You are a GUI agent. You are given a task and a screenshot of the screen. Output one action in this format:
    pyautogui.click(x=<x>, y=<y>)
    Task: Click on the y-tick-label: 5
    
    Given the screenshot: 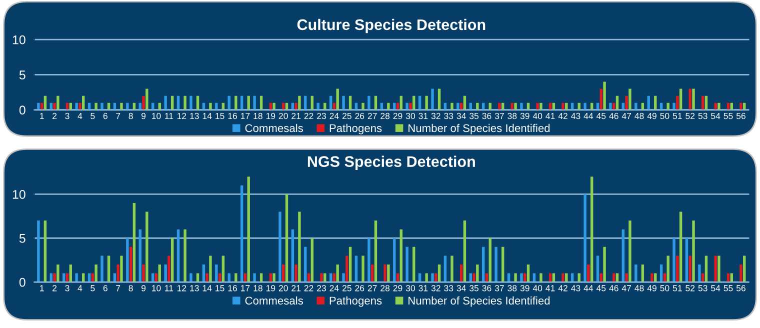 What is the action you would take?
    pyautogui.click(x=22, y=238)
    